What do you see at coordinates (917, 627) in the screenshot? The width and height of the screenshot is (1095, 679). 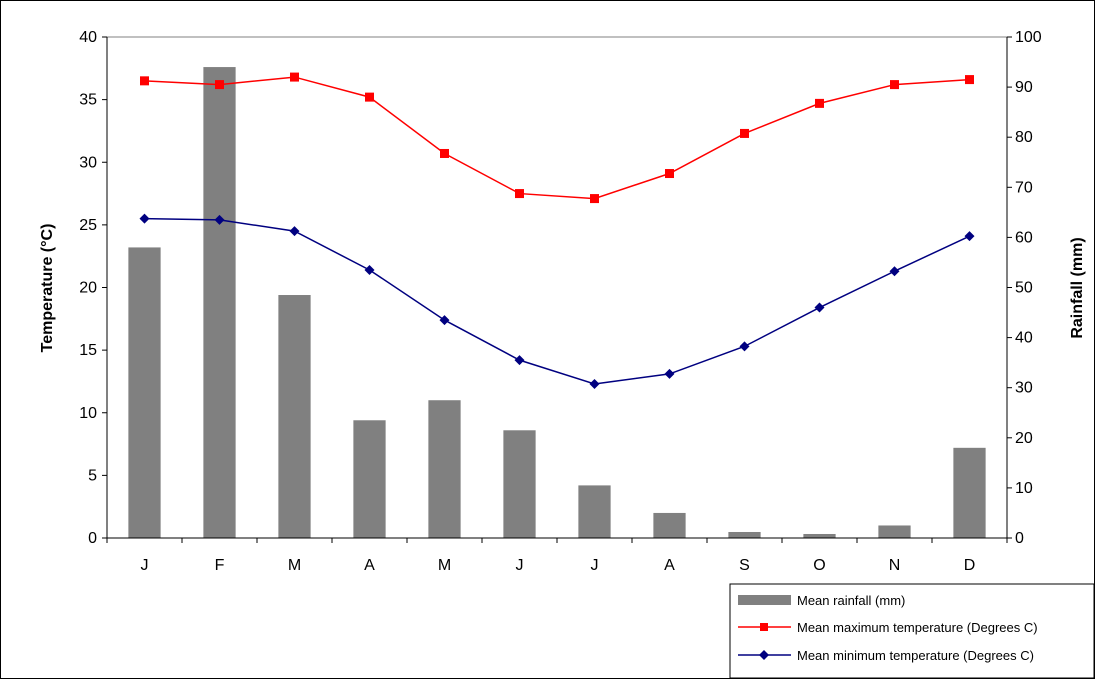 I see `legend-label-max-temp: Mean maximum temperature (Degrees C)` at bounding box center [917, 627].